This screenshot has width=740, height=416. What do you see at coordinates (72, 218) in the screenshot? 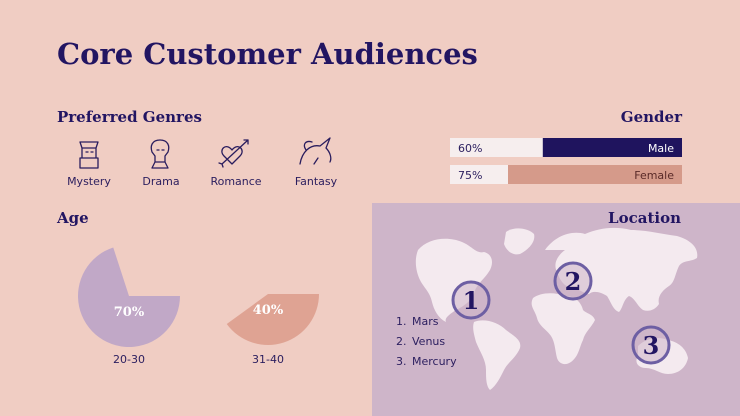
I see `age-heading: Age` at bounding box center [72, 218].